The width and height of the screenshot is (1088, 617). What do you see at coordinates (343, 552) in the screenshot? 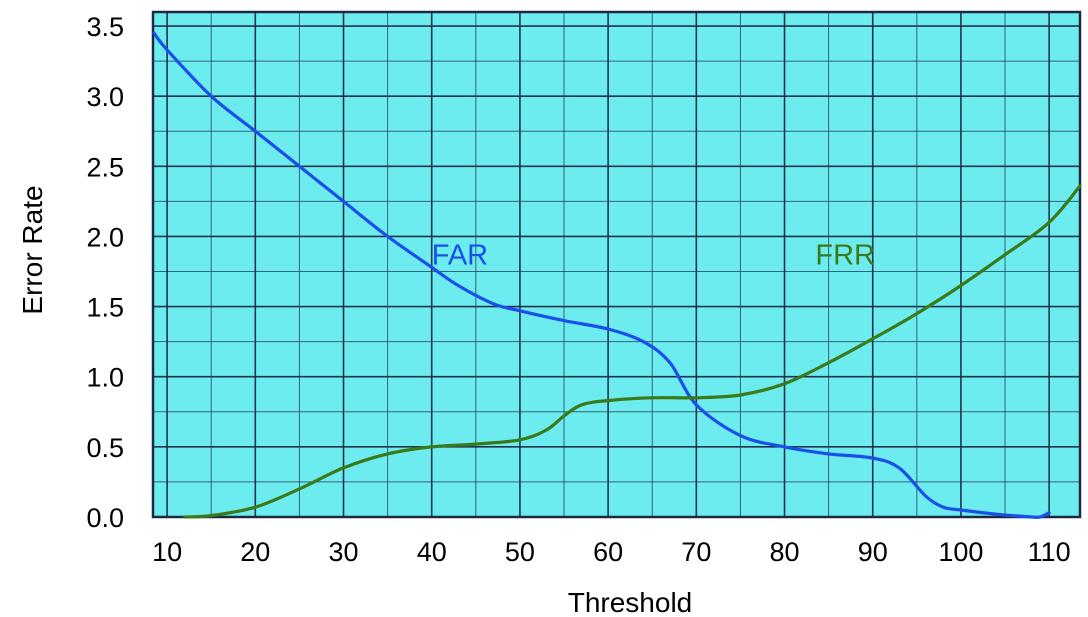
I see `x-tick-label: 30` at bounding box center [343, 552].